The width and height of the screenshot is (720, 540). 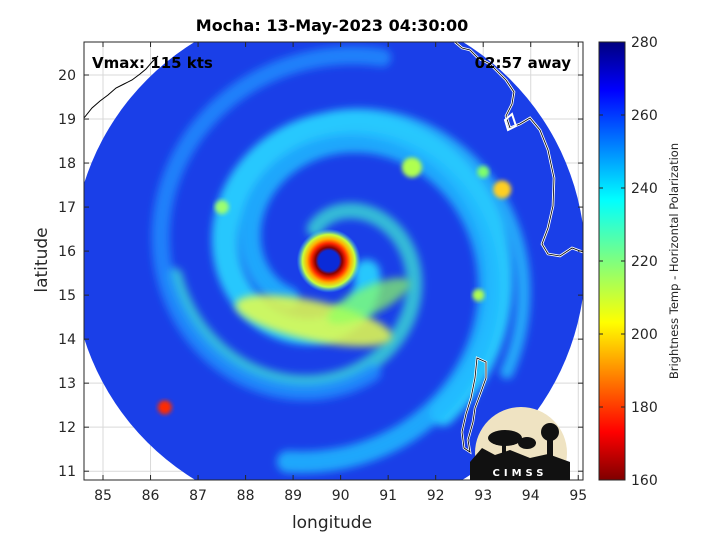 I want to click on coastline-bangladesh-myanmar-outline, so click(x=518, y=149).